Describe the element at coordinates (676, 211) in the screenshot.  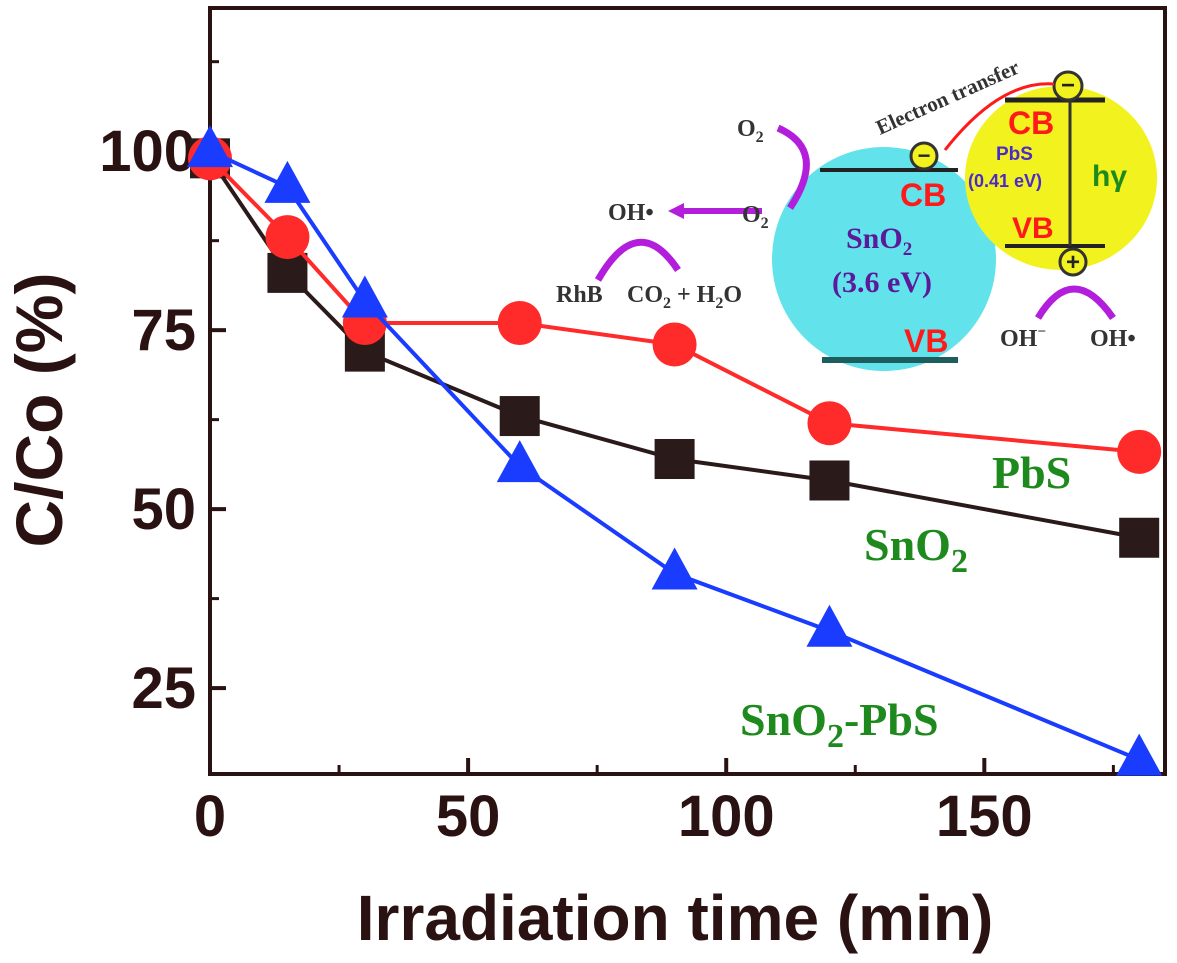
I see `o2-radical-arrowhead` at that location.